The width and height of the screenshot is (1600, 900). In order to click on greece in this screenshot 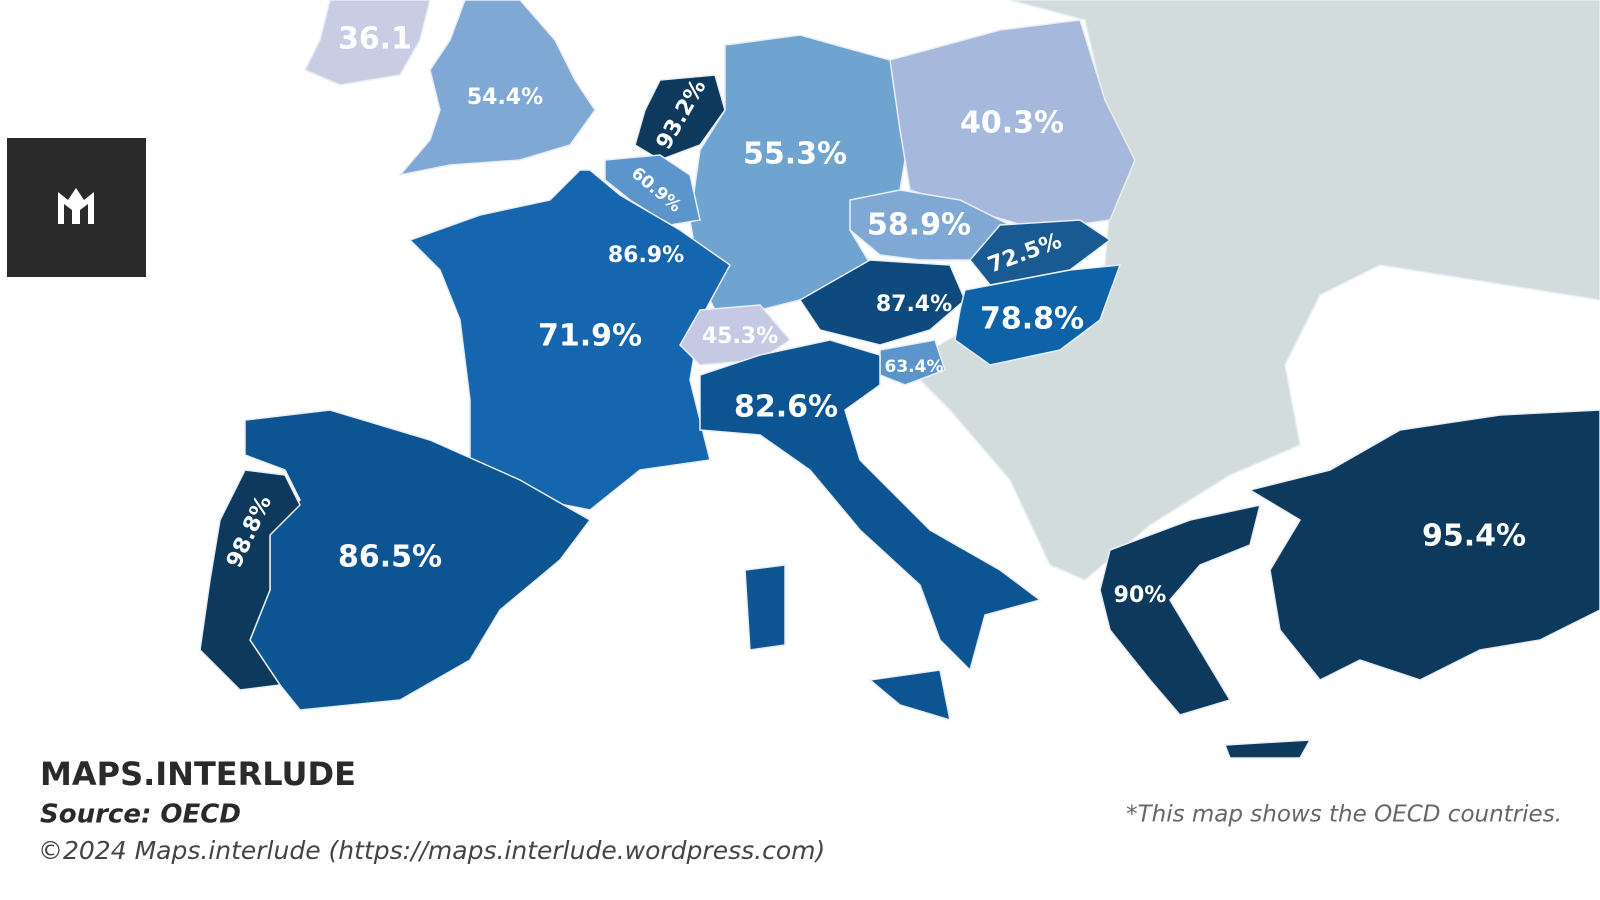, I will do `click(1180, 610)`.